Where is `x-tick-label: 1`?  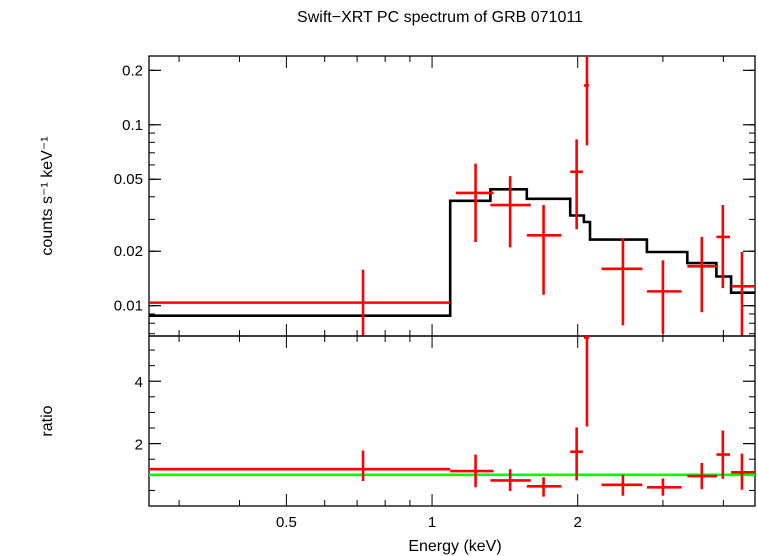 x-tick-label: 1 is located at coordinates (432, 522).